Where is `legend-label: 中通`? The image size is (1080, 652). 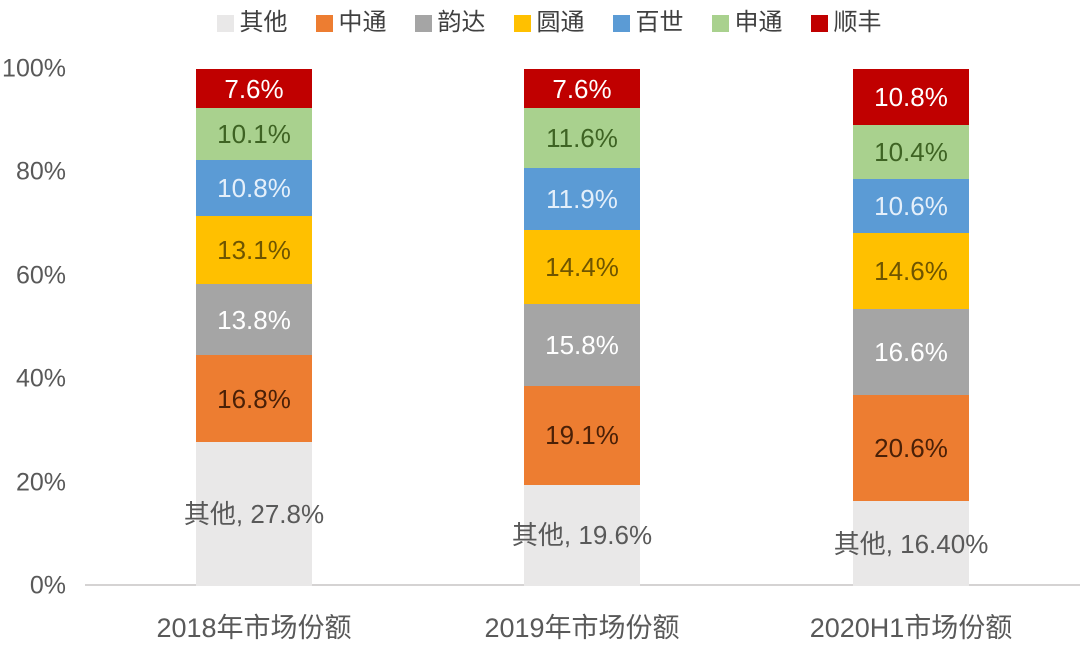 legend-label: 中通 is located at coordinates (362, 22).